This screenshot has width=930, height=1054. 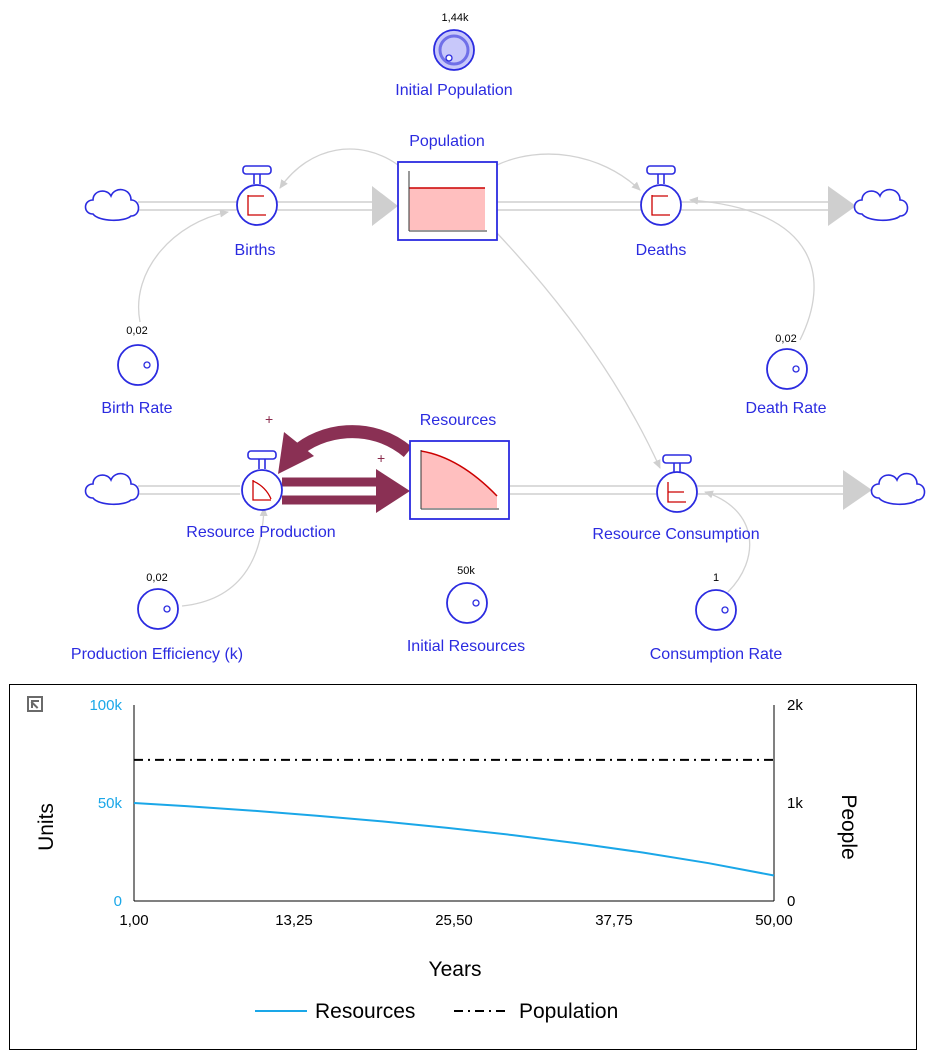 I want to click on feedback-arrowhead-outer, so click(x=296, y=453).